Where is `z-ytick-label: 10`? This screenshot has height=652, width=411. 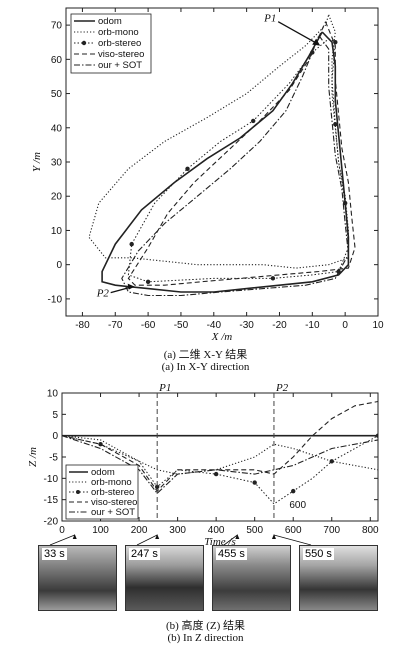 z-ytick-label: 10 is located at coordinates (53, 394).